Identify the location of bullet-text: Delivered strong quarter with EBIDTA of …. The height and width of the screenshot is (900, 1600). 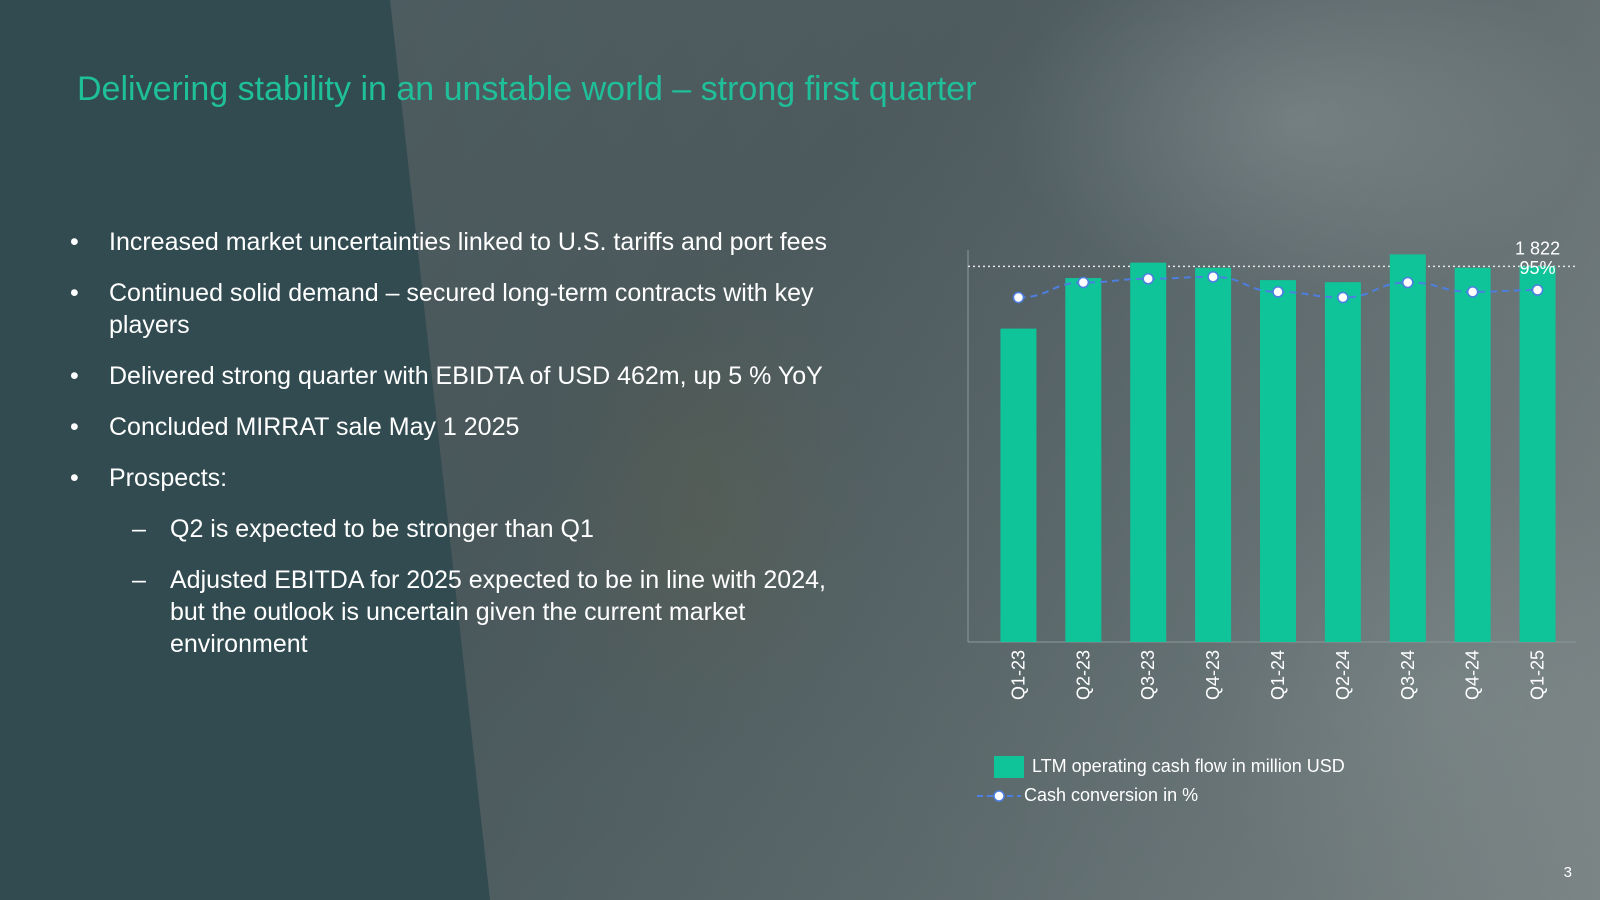
(466, 376).